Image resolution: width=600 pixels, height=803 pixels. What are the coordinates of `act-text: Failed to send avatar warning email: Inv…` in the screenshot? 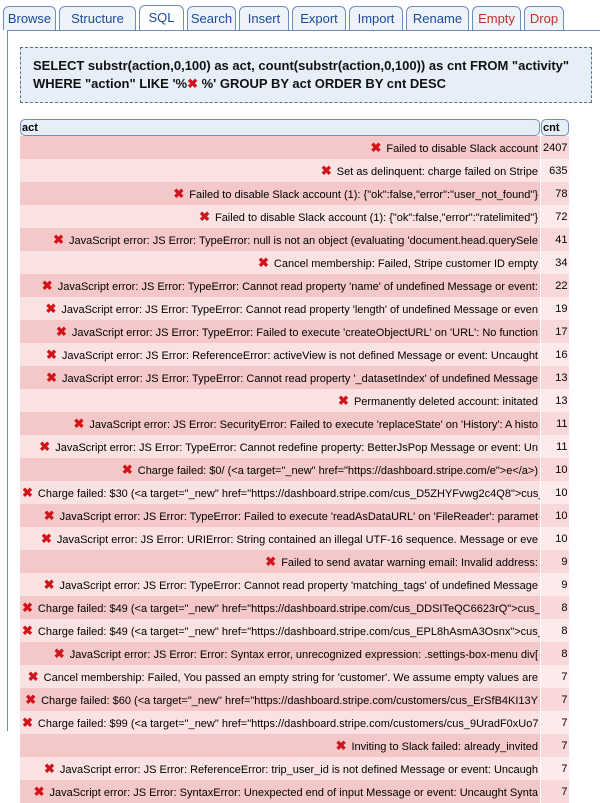 It's located at (409, 562).